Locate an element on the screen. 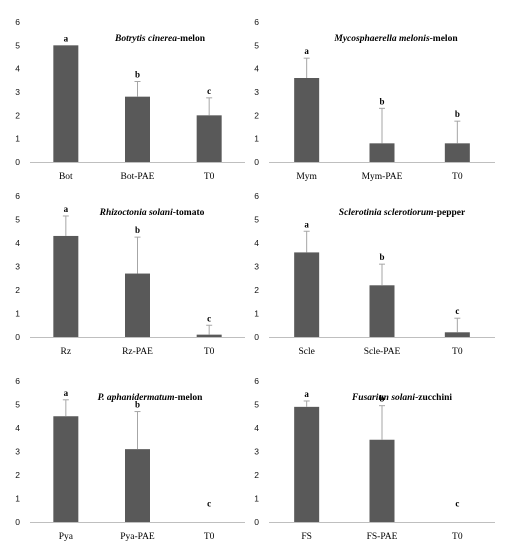 This screenshot has width=510, height=550. chart-title: Sclerotinia sclerotiorum-pepper is located at coordinates (402, 213).